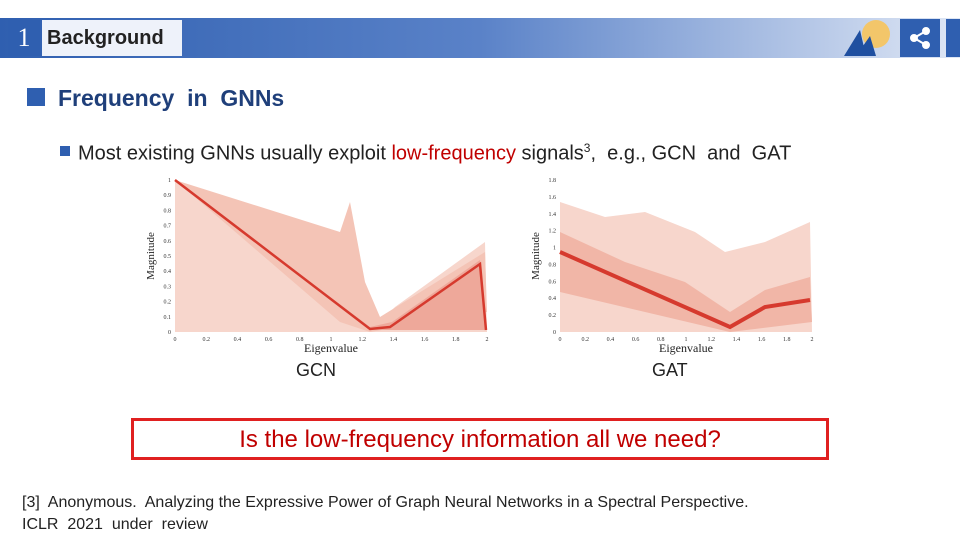  Describe the element at coordinates (168, 318) in the screenshot. I see `y-tick-label: 0.1` at that location.